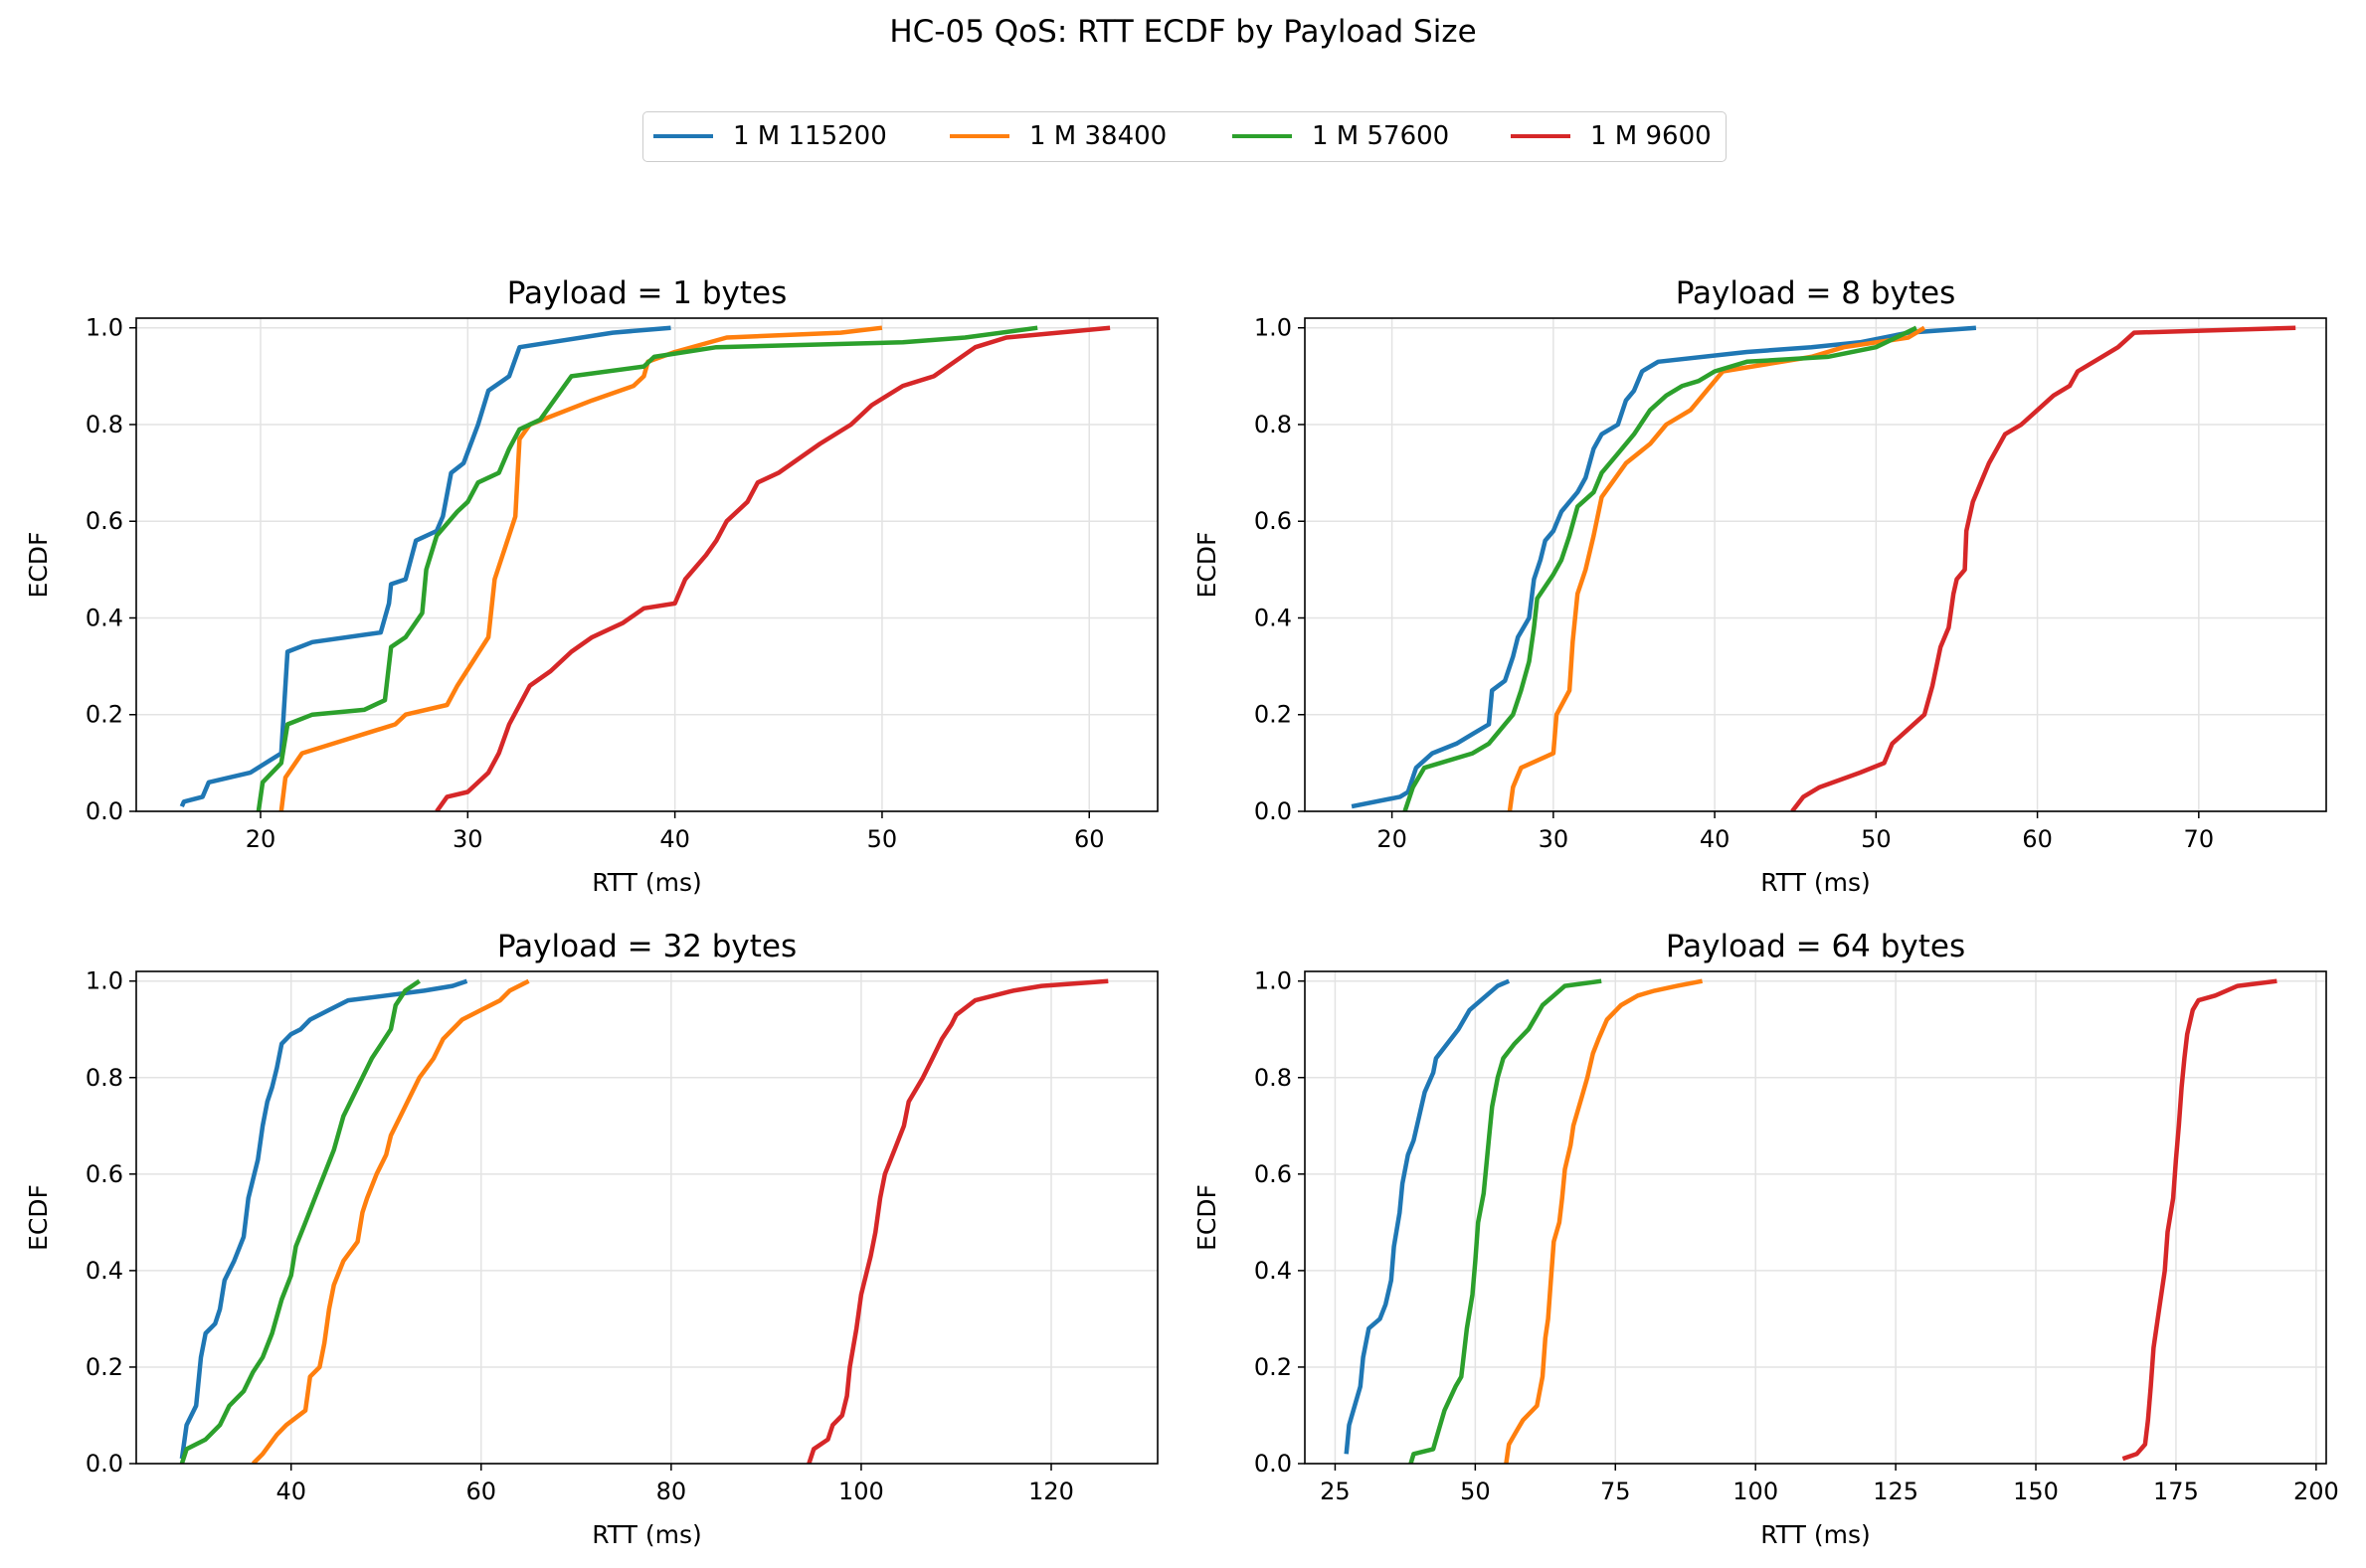 Image resolution: width=2366 pixels, height=1568 pixels. Describe the element at coordinates (2176, 1492) in the screenshot. I see `x-tick-label: 175` at that location.